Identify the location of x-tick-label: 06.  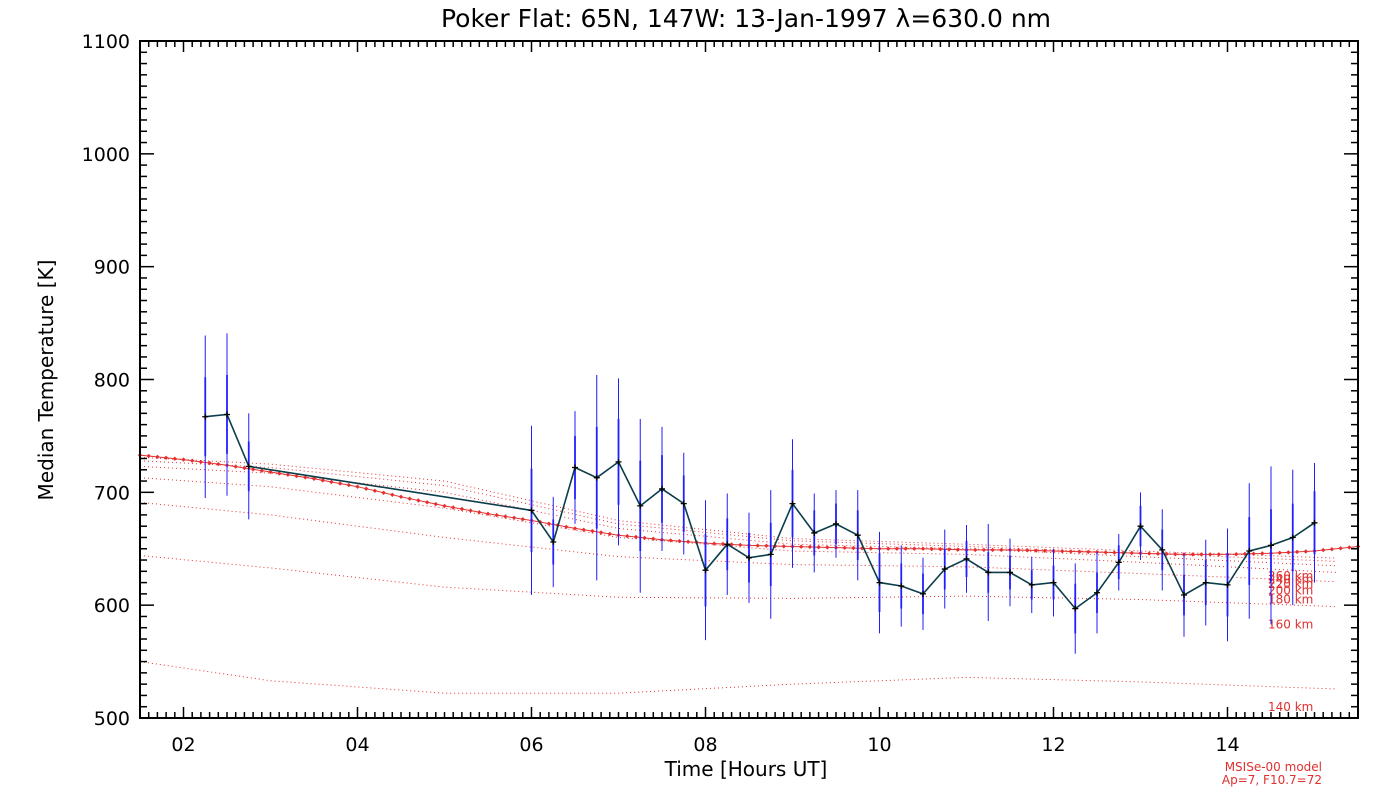
(531, 745).